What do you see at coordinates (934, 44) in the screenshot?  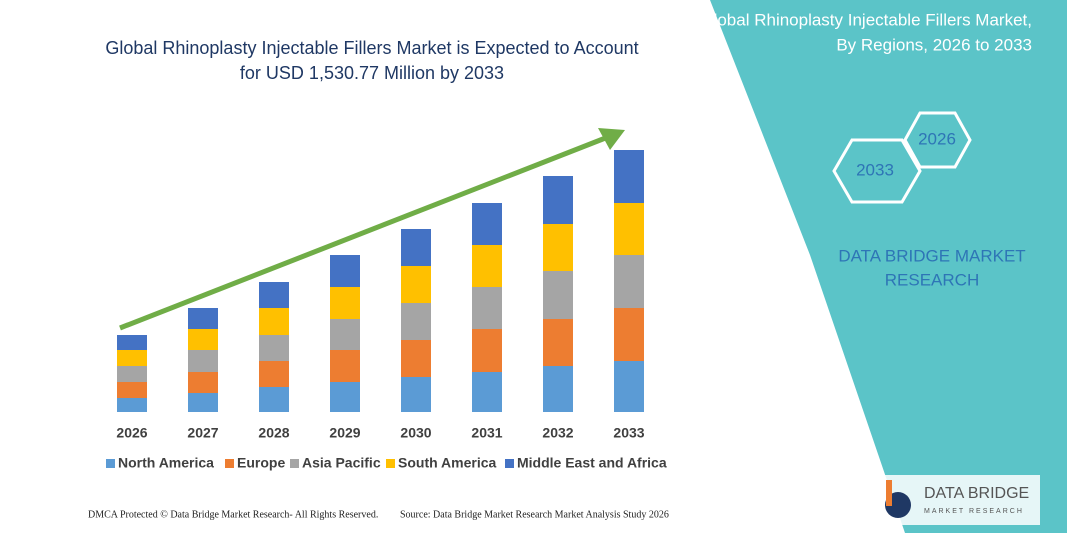 I see `panel-title: By Regions, 2026 to 2033` at bounding box center [934, 44].